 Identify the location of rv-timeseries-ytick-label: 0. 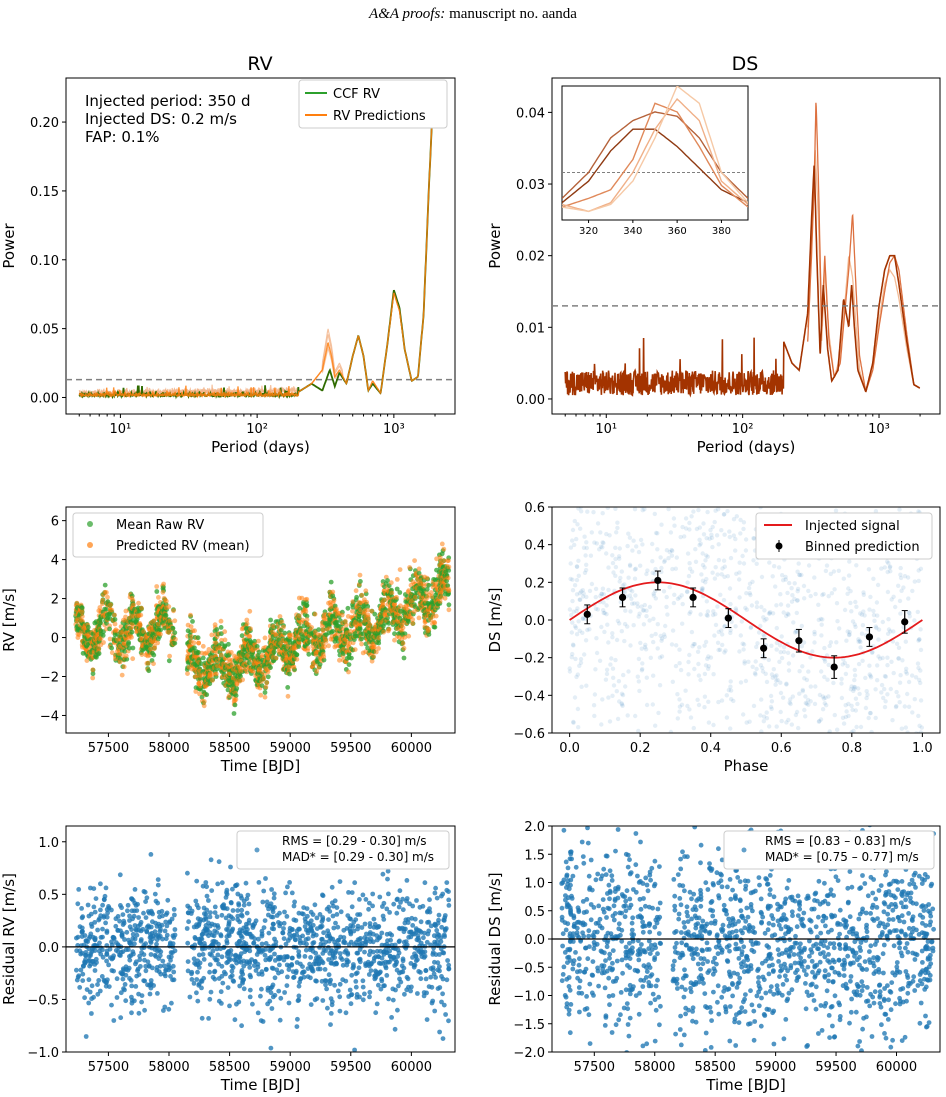
(55, 639).